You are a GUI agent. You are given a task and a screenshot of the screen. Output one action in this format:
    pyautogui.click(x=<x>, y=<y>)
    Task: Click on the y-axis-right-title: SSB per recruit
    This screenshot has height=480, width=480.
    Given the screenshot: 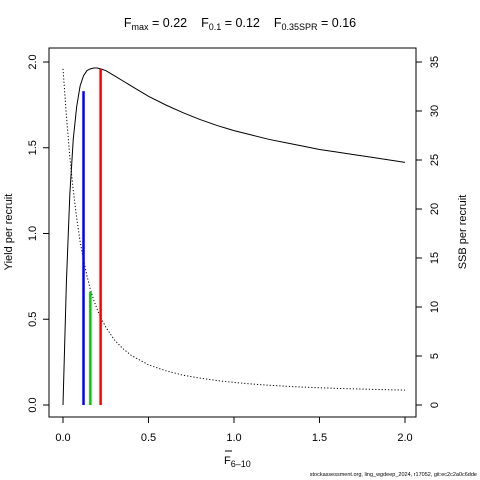 What is the action you would take?
    pyautogui.click(x=463, y=232)
    